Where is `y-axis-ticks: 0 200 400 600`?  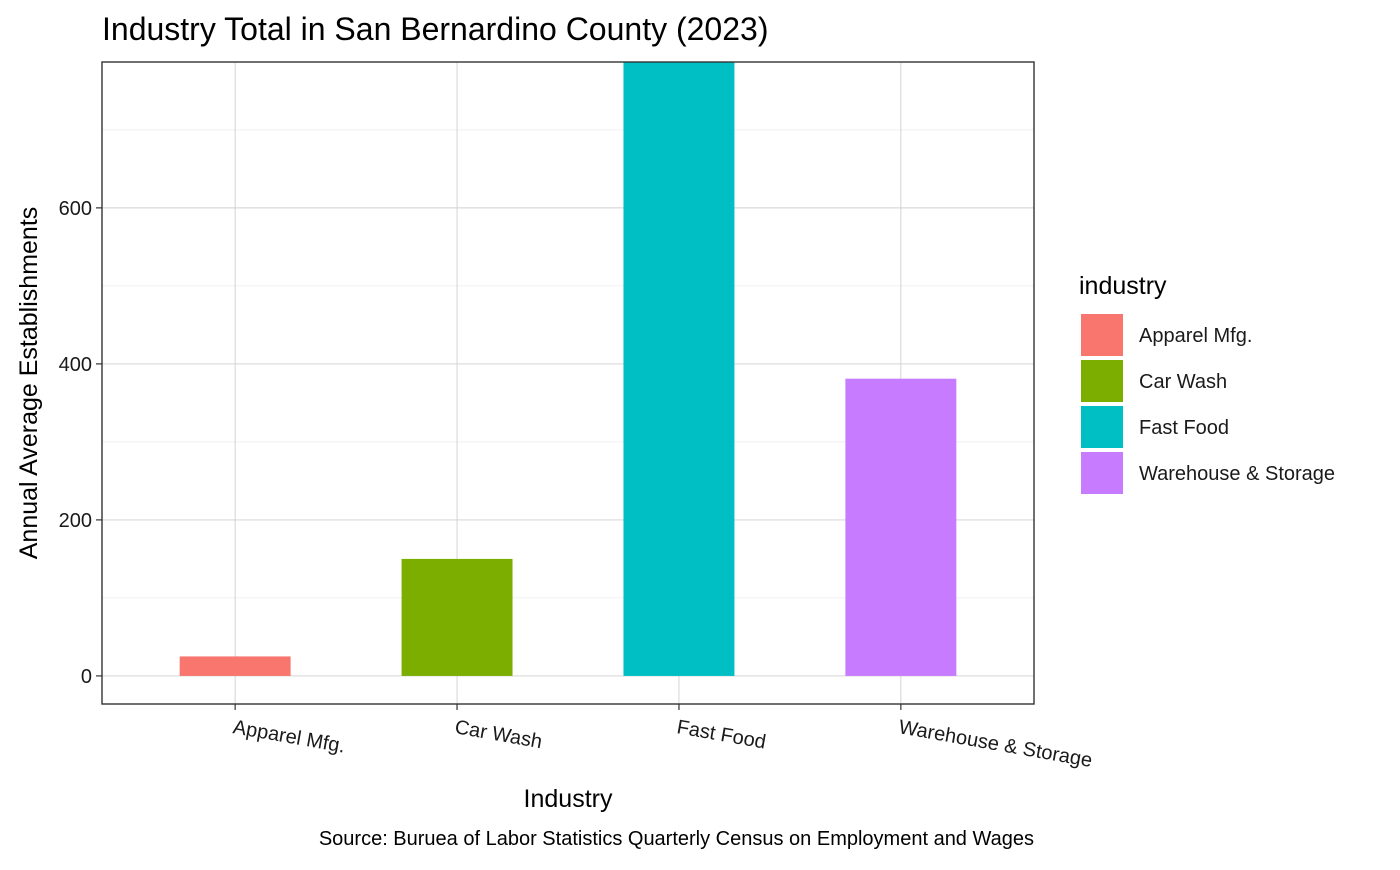
y-axis-ticks: 0 200 400 600 is located at coordinates (80, 443).